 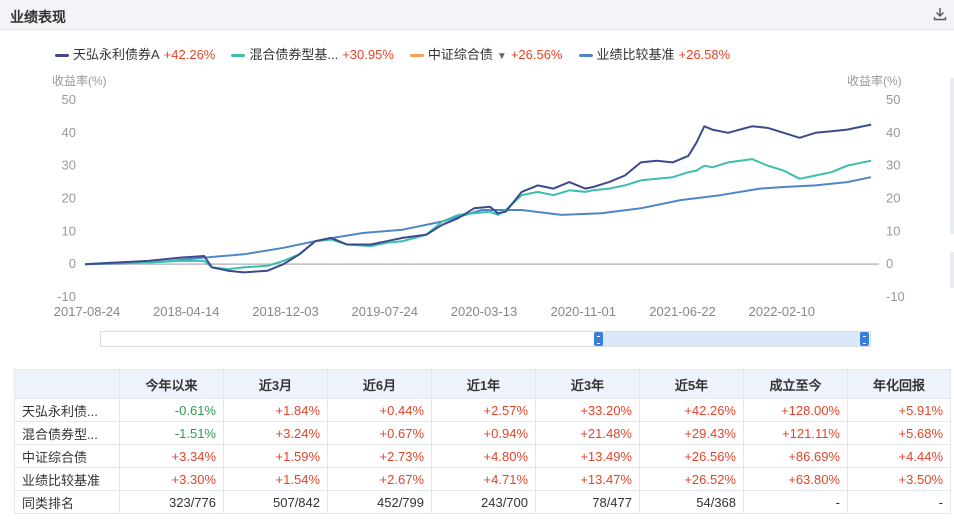 What do you see at coordinates (889, 263) in the screenshot?
I see `y-tick-label-right: 0` at bounding box center [889, 263].